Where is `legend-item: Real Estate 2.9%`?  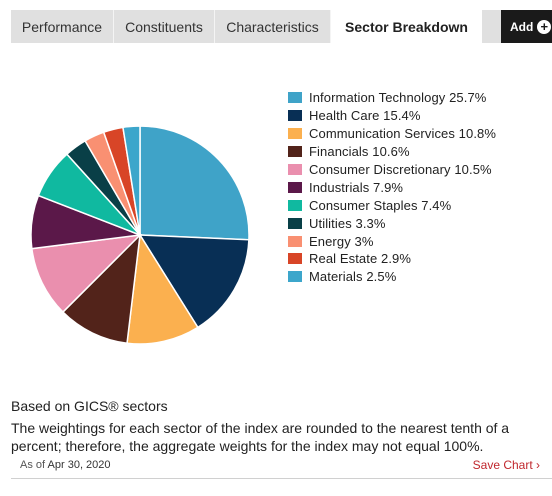 legend-item: Real Estate 2.9% is located at coordinates (392, 259).